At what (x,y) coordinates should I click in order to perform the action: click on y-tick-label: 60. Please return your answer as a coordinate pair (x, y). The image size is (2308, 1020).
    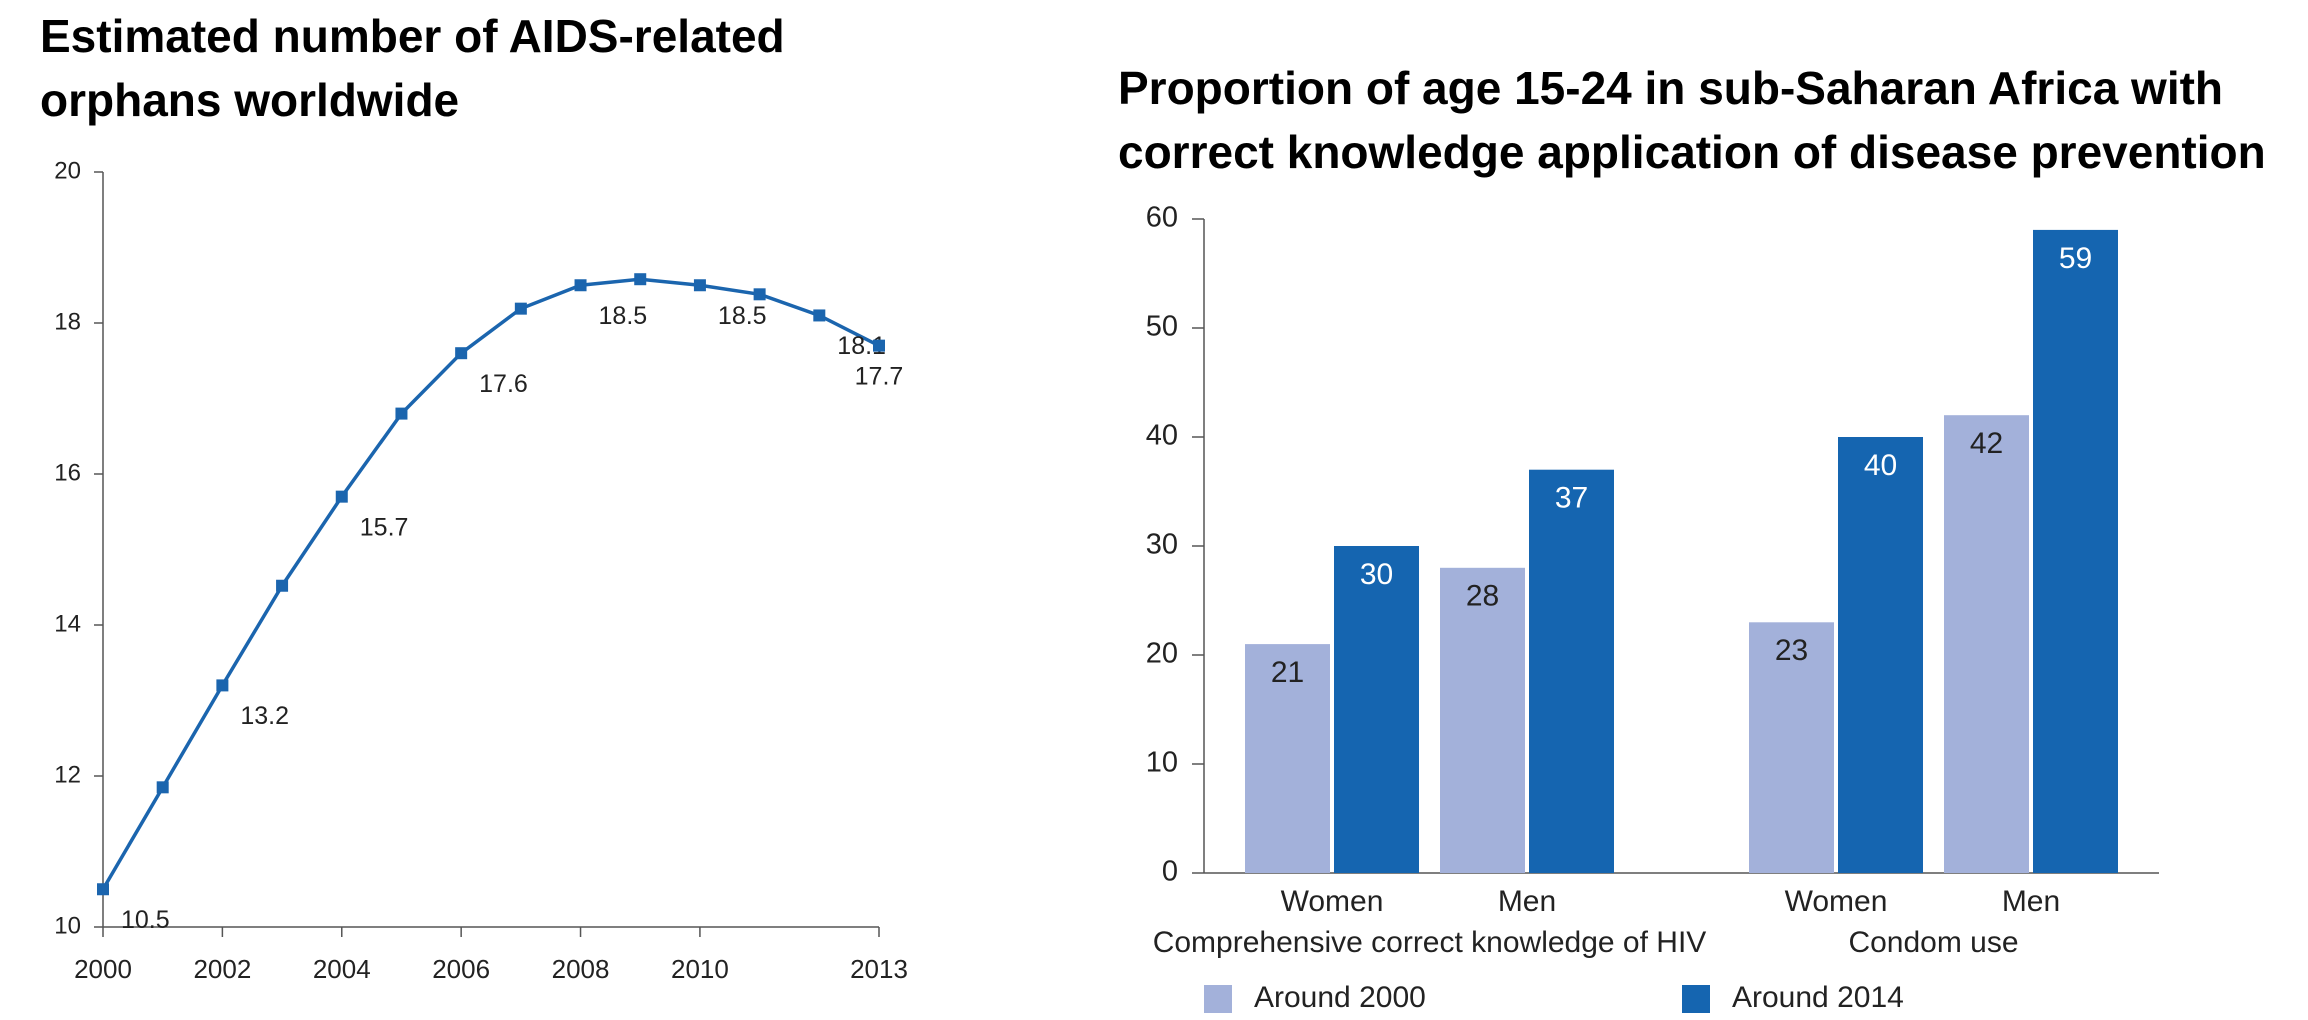
    Looking at the image, I should click on (1162, 218).